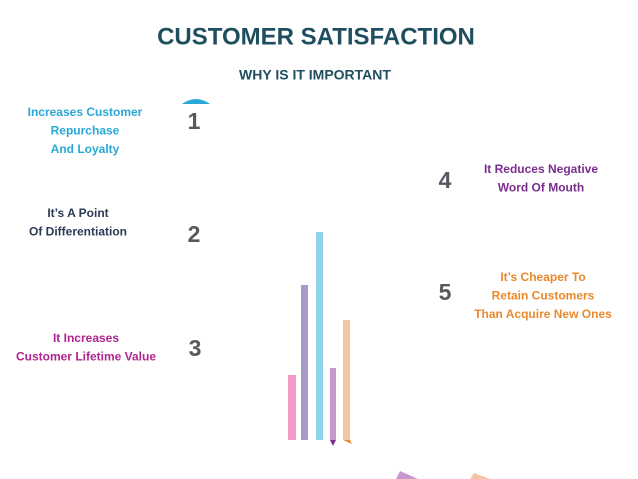  Describe the element at coordinates (543, 314) in the screenshot. I see `item-text: Than Acquire New Ones` at that location.